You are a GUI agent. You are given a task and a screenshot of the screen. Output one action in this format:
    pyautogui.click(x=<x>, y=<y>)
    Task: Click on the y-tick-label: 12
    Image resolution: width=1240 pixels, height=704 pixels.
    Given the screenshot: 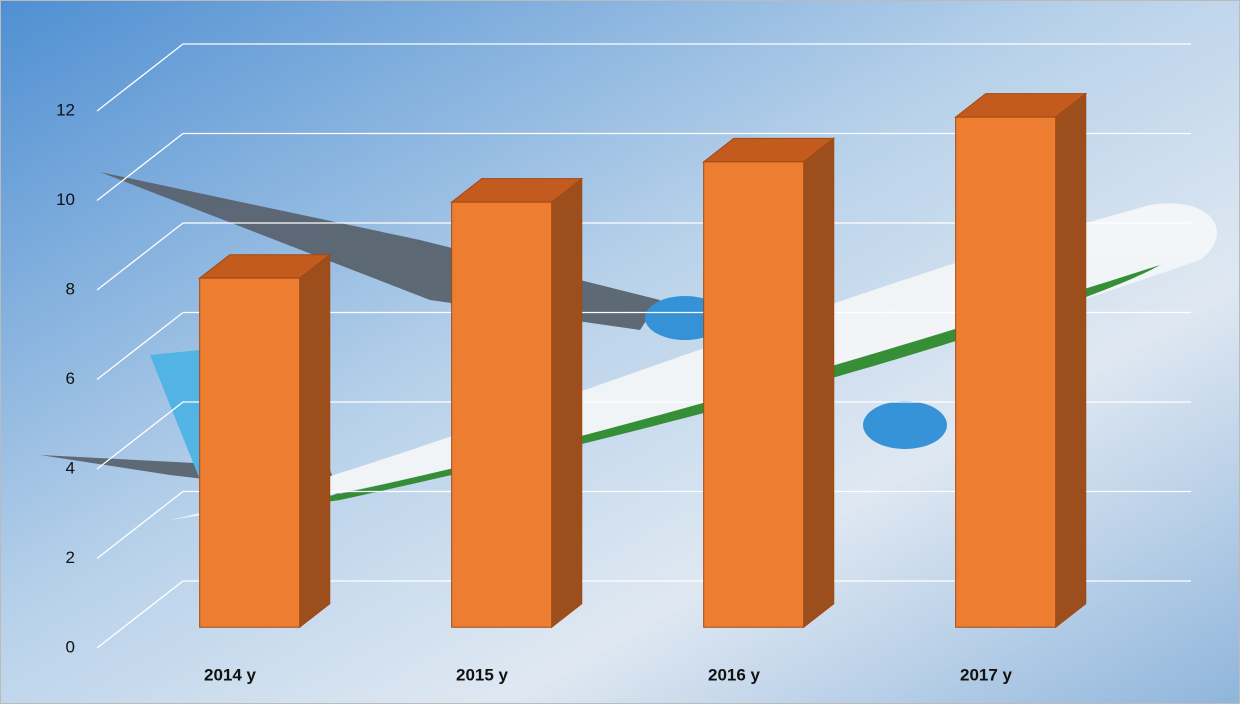 What is the action you would take?
    pyautogui.click(x=65, y=109)
    